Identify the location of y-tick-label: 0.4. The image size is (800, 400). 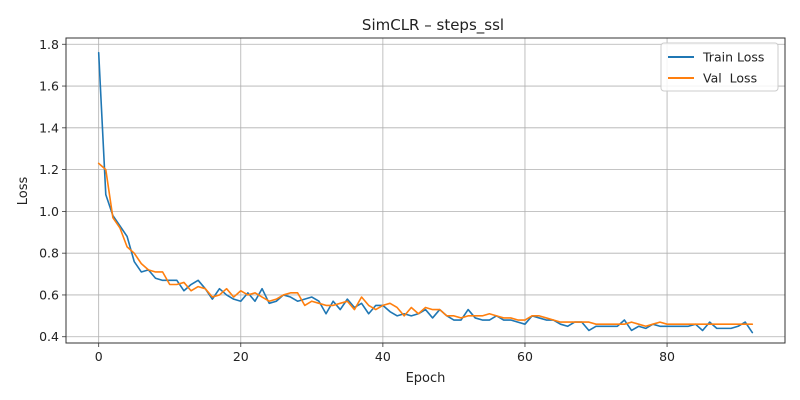
(49, 336).